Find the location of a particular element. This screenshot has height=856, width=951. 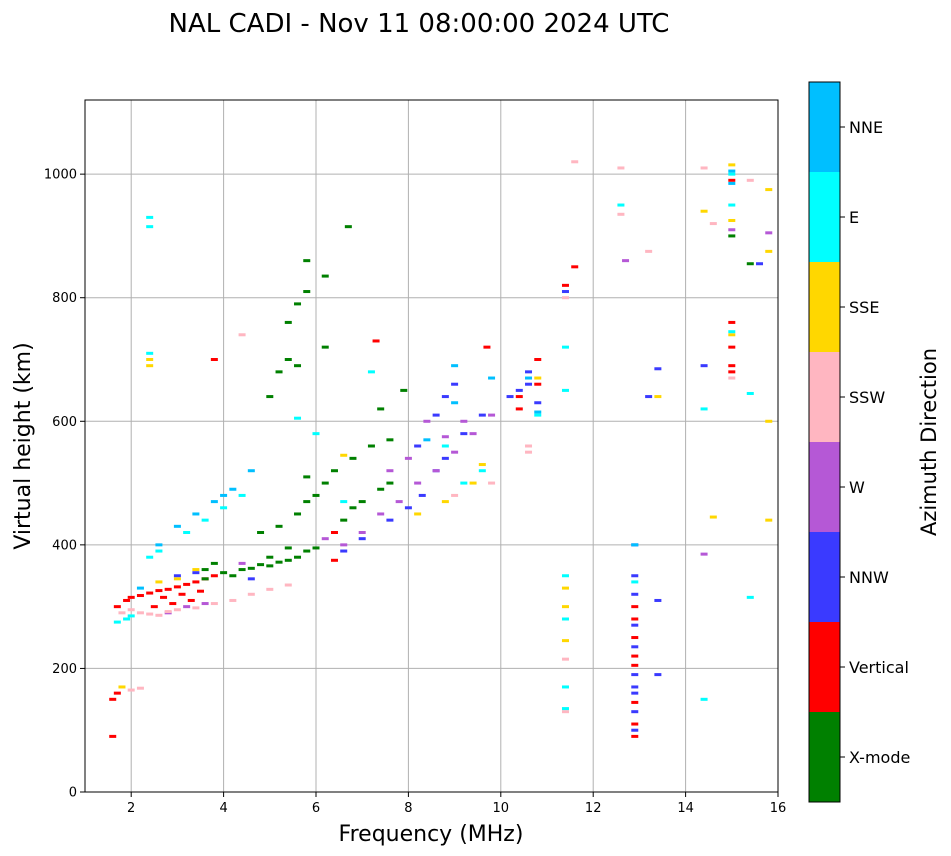

colorbar-tick-label: X-mode is located at coordinates (879, 757).